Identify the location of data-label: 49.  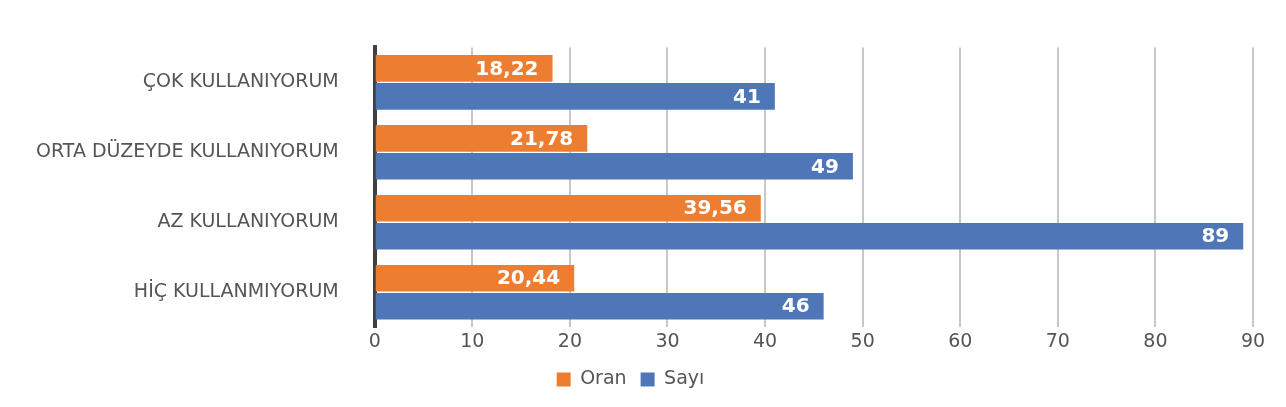
(825, 165).